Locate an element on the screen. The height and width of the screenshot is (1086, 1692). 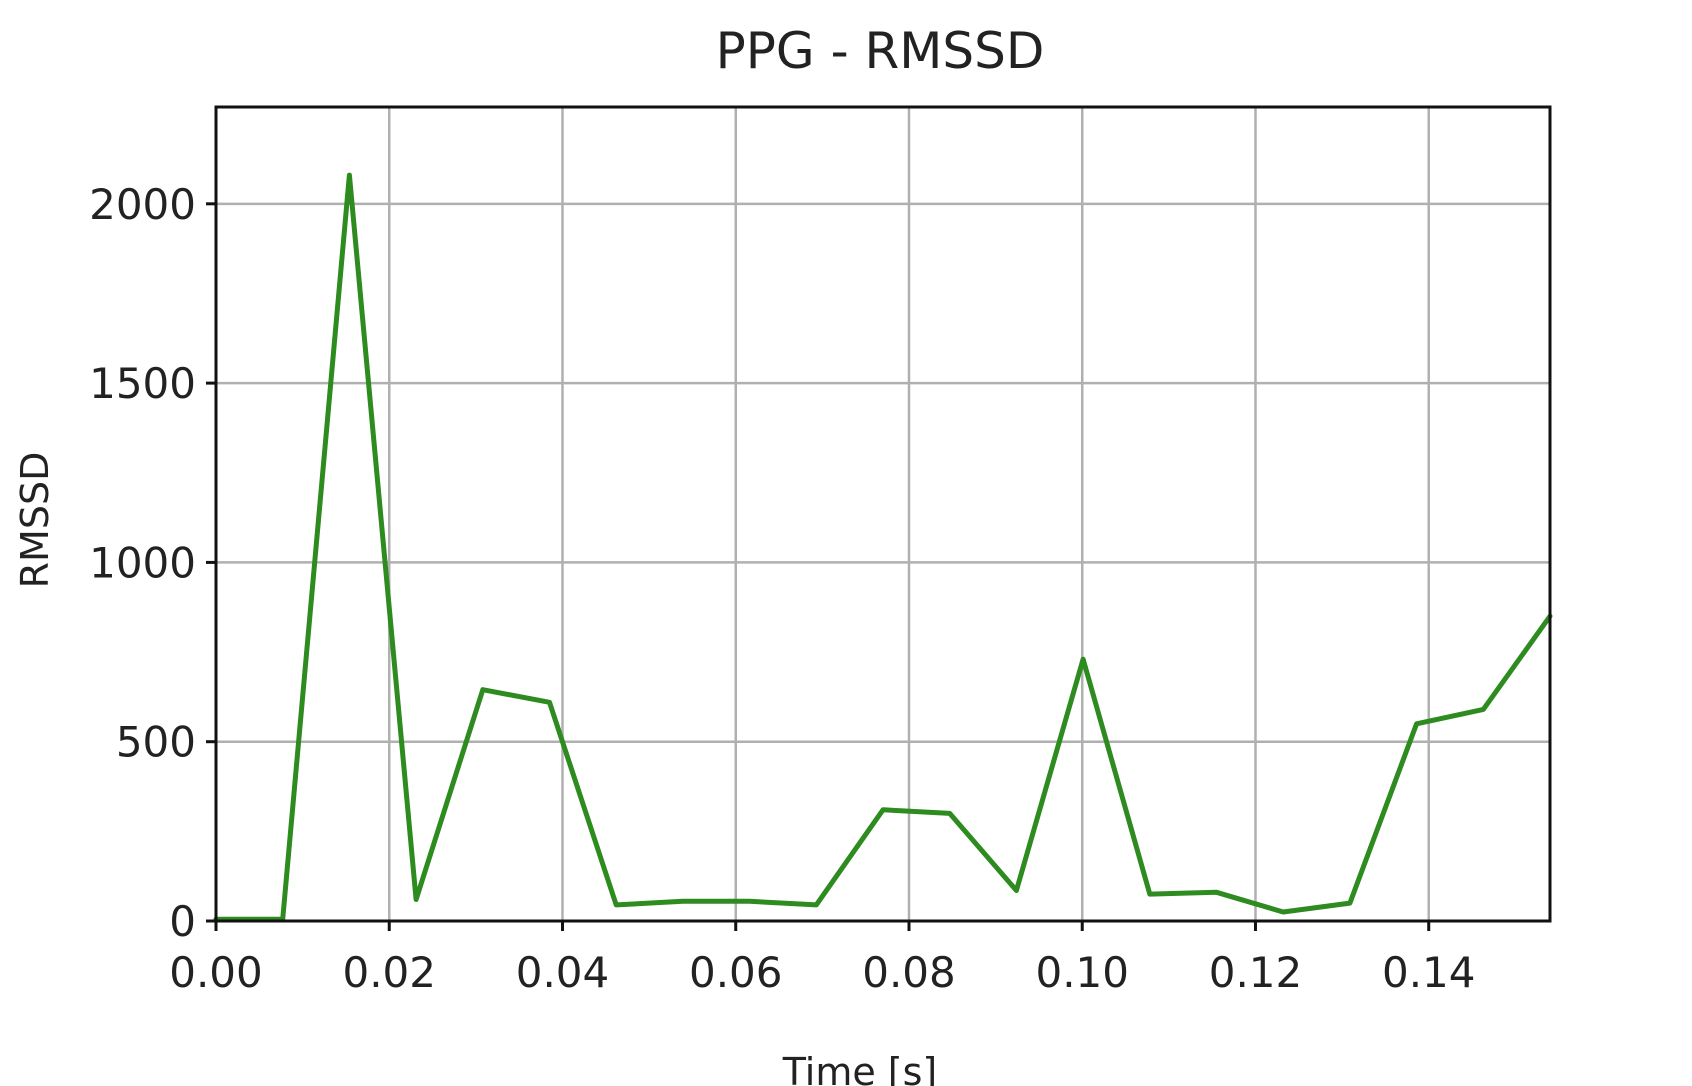
x-tick-label: 0.08 is located at coordinates (909, 972).